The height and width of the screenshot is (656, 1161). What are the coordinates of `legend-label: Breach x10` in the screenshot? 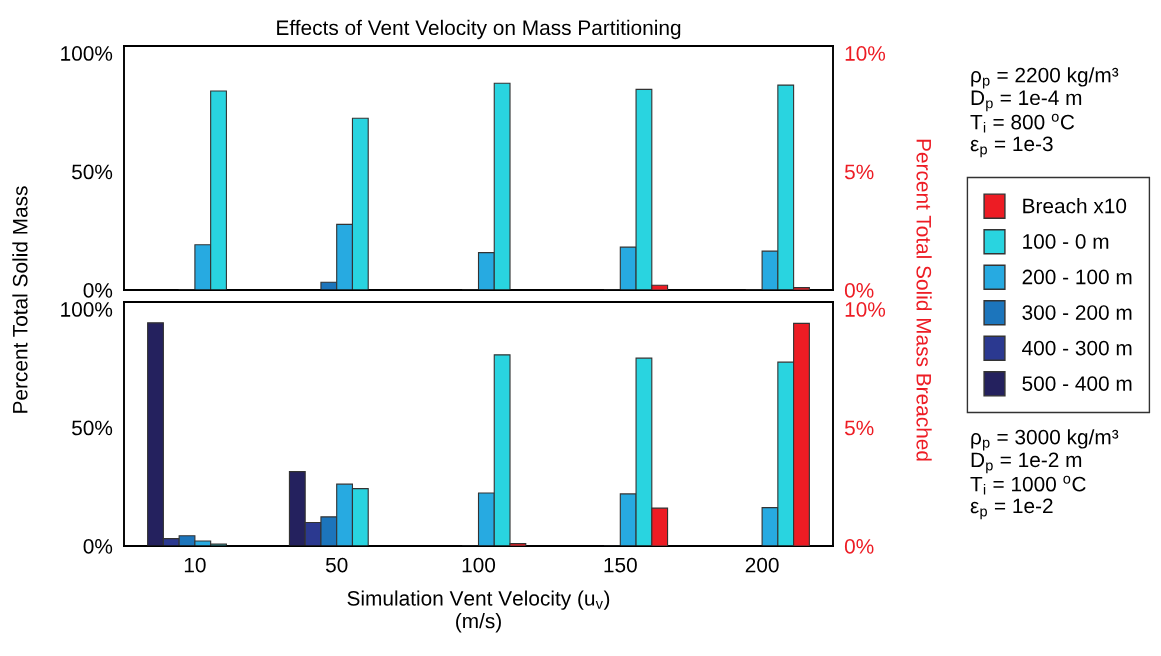 It's located at (1075, 206).